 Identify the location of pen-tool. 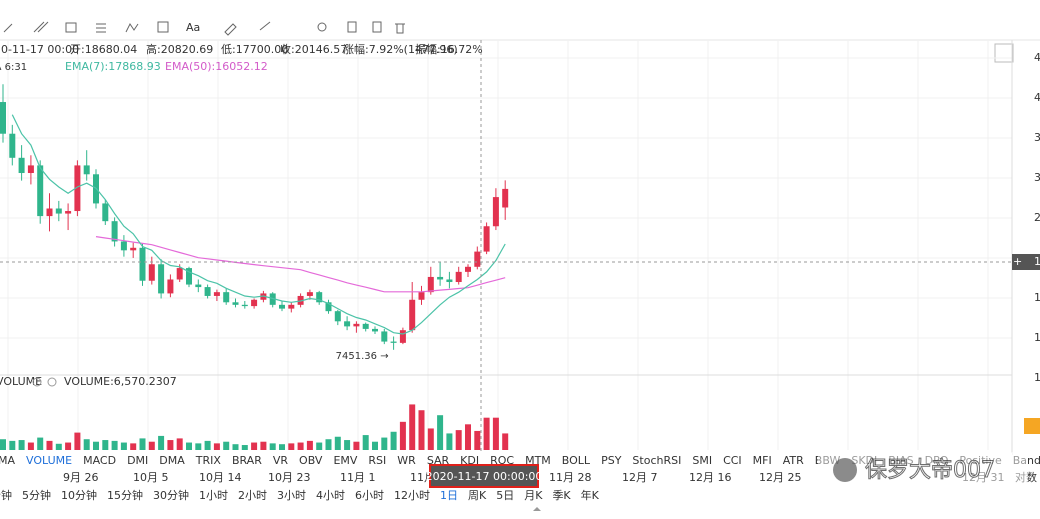
(230, 29).